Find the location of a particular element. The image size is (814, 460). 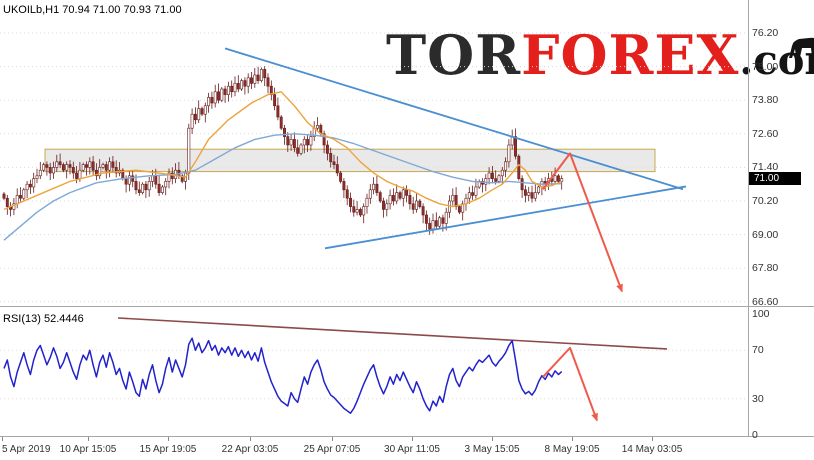

logo-text-main: FOREX is located at coordinates (630, 55).